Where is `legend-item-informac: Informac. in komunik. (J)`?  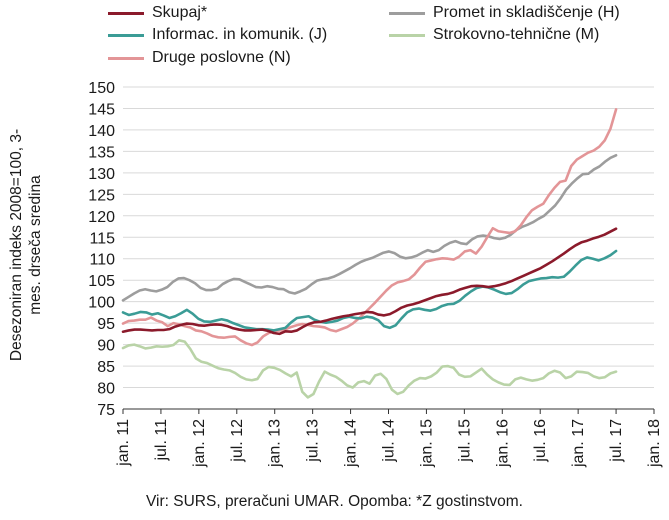
legend-item-informac: Informac. in komunik. (J) is located at coordinates (217, 35).